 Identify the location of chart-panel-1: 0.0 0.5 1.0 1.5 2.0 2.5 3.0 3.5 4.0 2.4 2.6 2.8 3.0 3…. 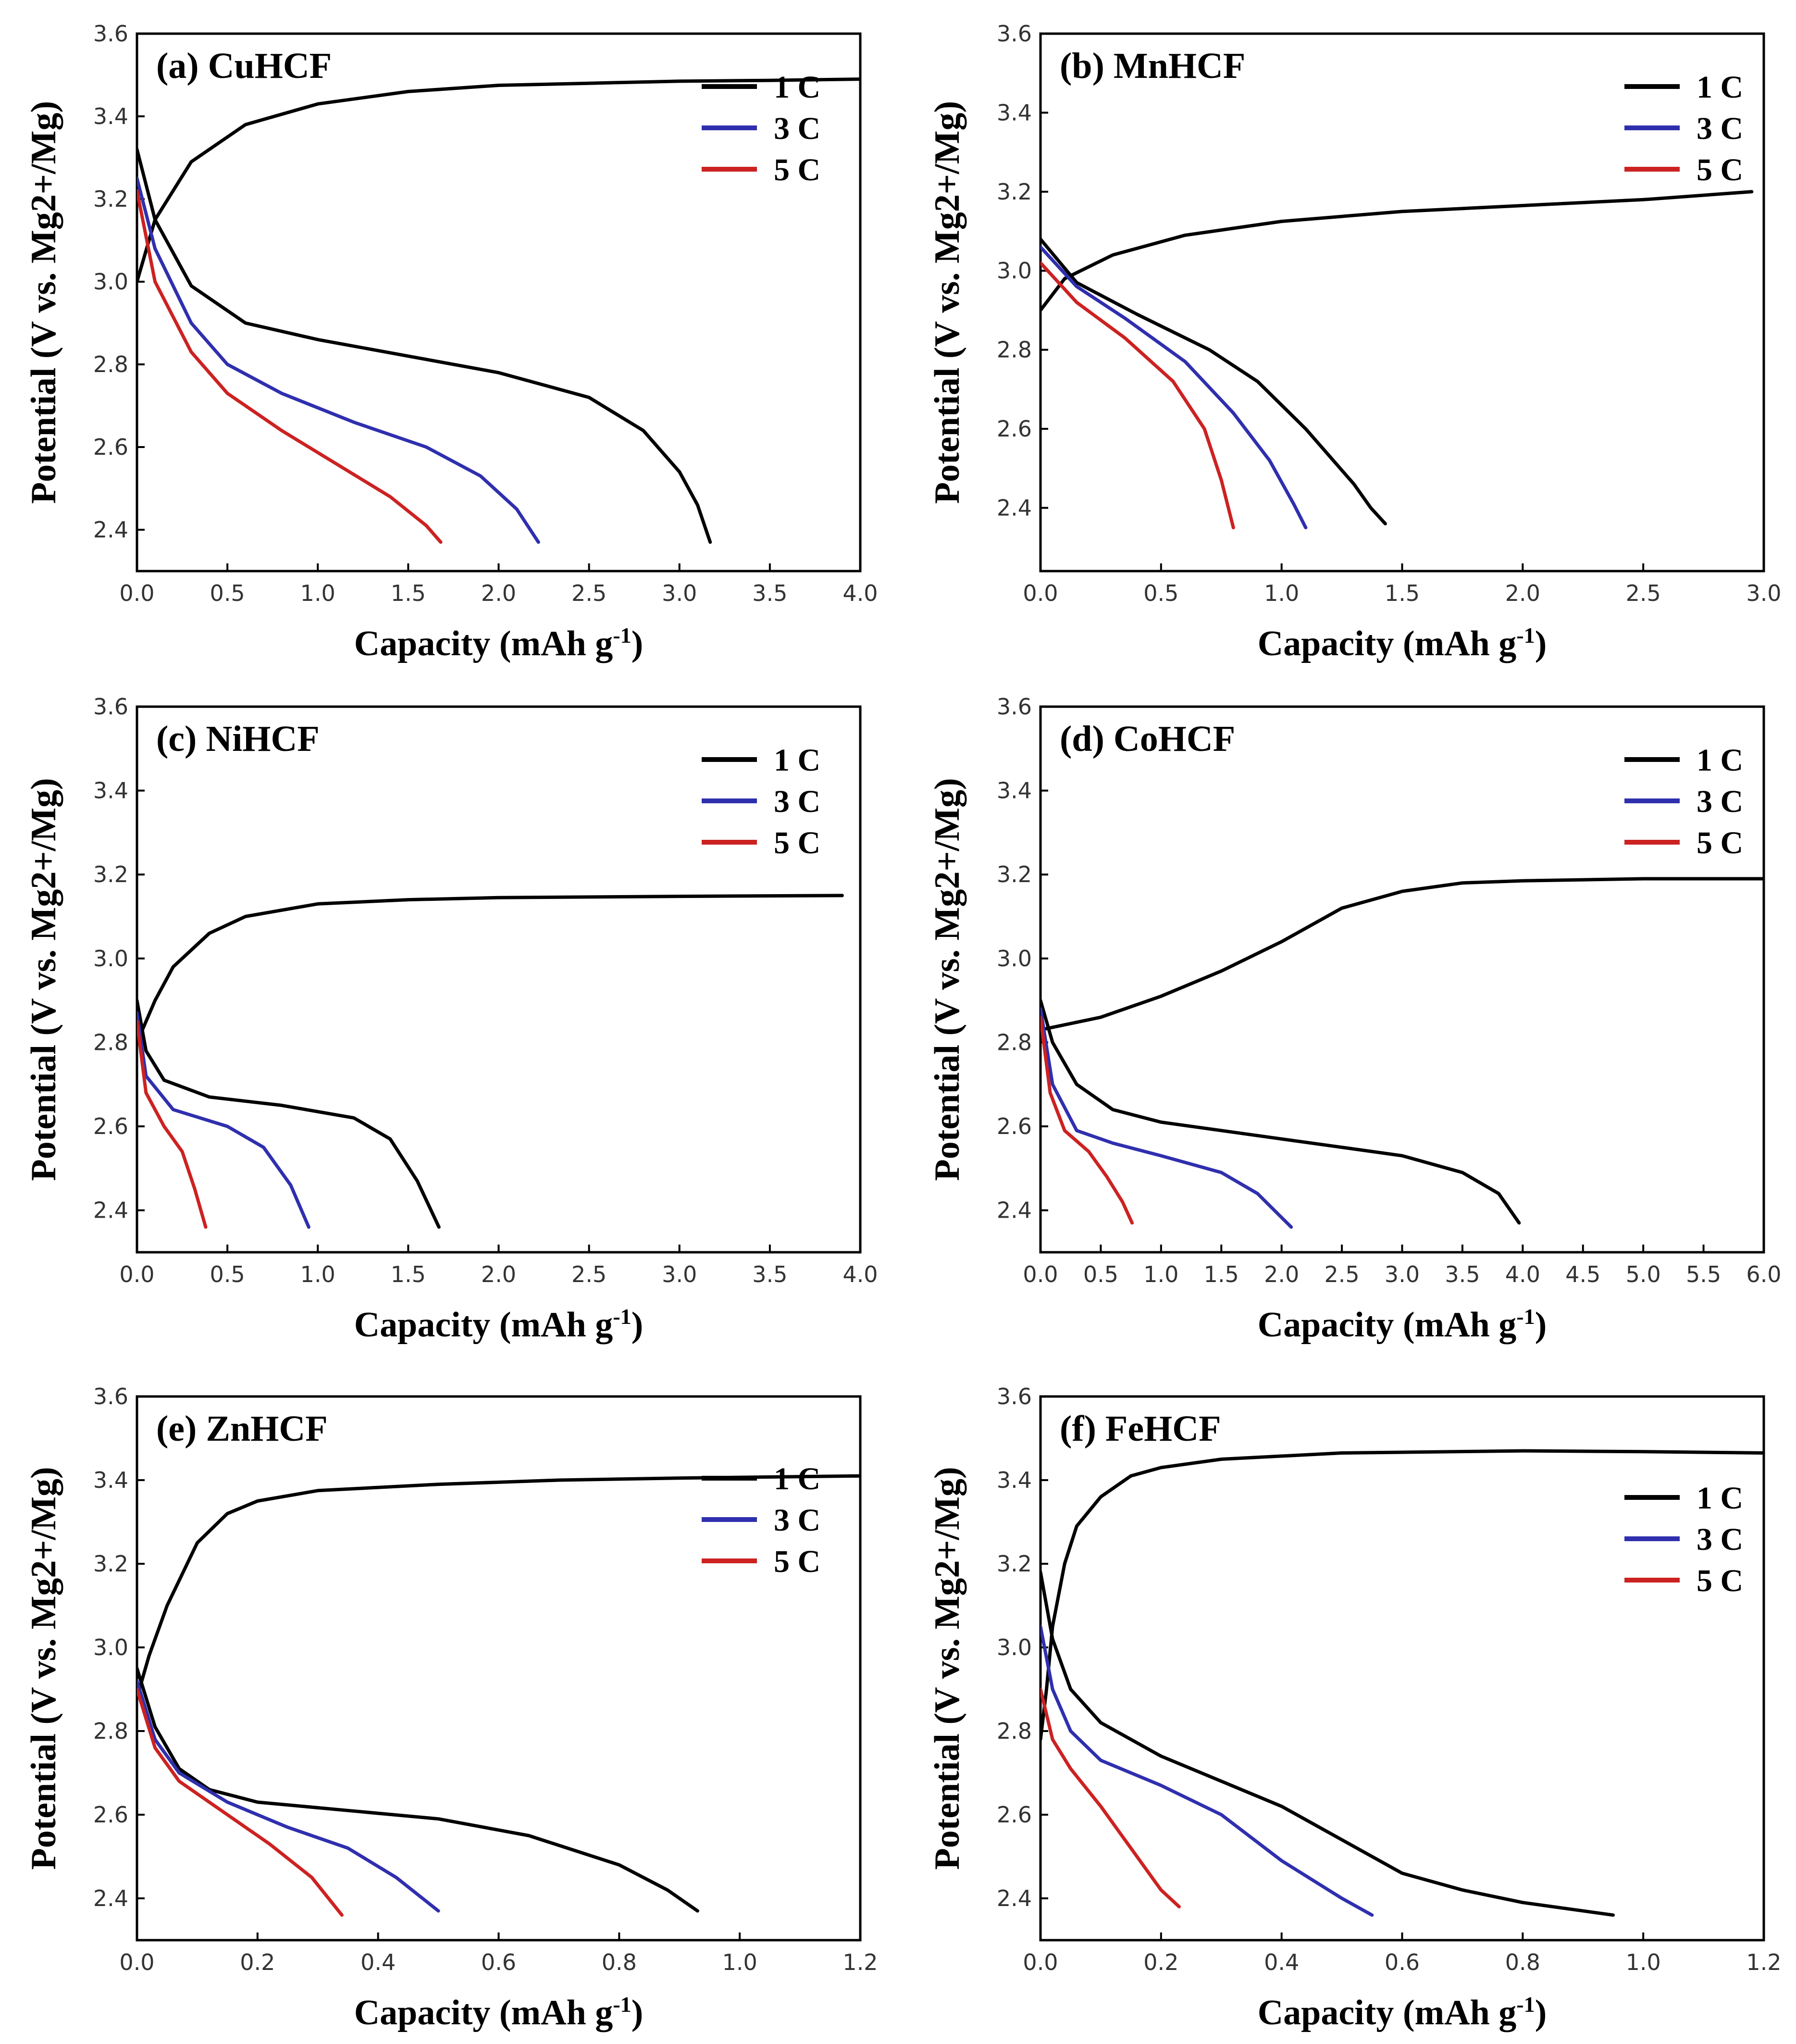
(451, 342).